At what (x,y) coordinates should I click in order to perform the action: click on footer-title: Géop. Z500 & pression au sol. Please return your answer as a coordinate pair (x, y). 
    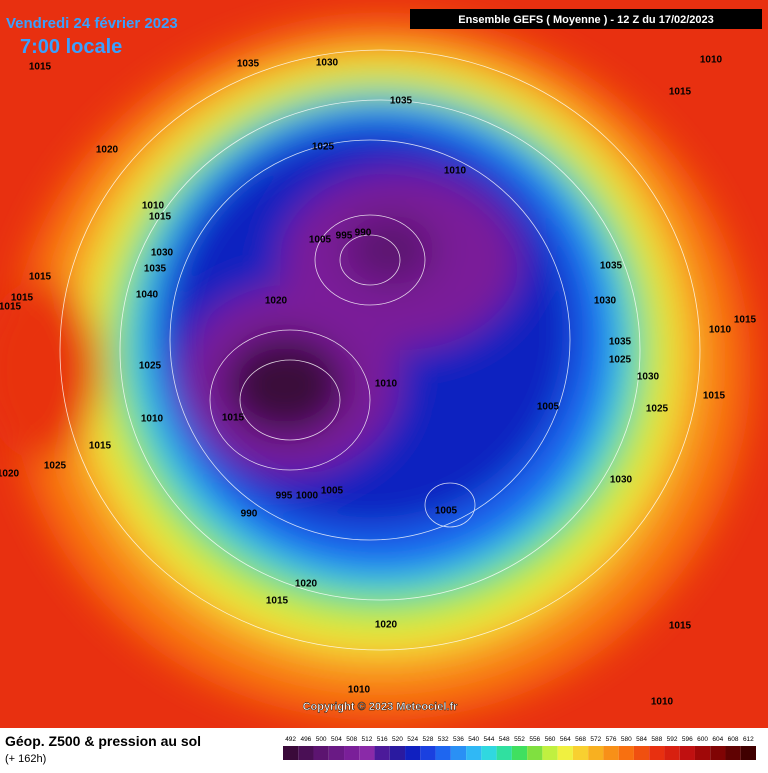
    Looking at the image, I should click on (103, 741).